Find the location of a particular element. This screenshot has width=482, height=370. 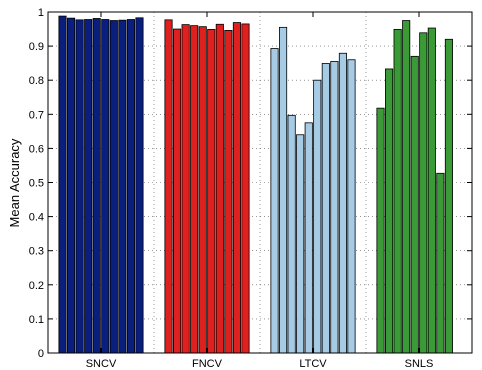

y-tick-label: 0.8 is located at coordinates (36, 81).